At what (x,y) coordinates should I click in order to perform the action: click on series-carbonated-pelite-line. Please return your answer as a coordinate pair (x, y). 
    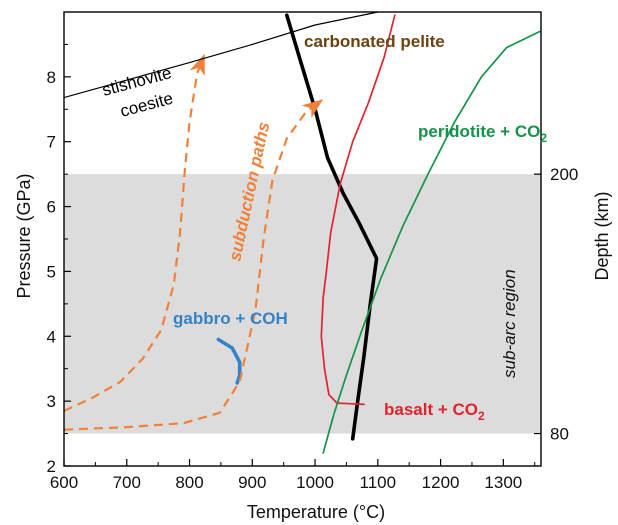
    Looking at the image, I should click on (332, 227).